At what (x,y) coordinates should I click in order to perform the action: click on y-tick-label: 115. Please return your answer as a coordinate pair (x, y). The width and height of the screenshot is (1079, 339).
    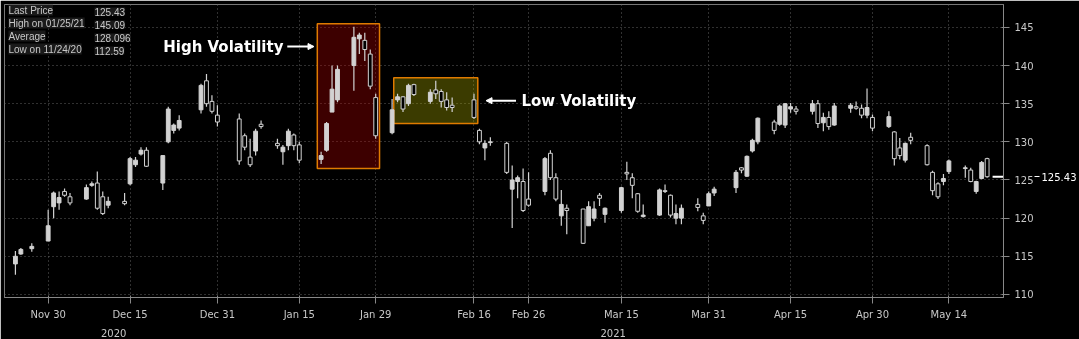
    Looking at the image, I should click on (1024, 257).